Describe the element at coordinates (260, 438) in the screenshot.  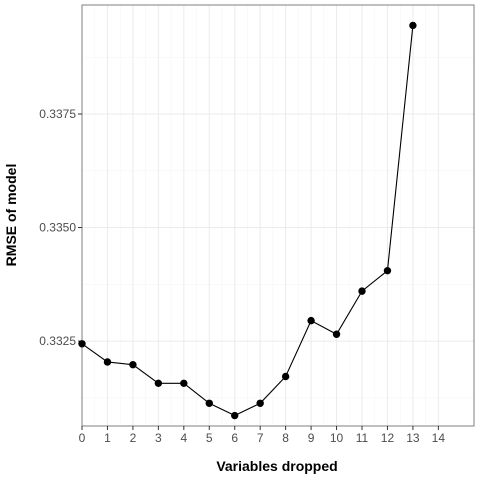
I see `x-tick-label: 7` at that location.